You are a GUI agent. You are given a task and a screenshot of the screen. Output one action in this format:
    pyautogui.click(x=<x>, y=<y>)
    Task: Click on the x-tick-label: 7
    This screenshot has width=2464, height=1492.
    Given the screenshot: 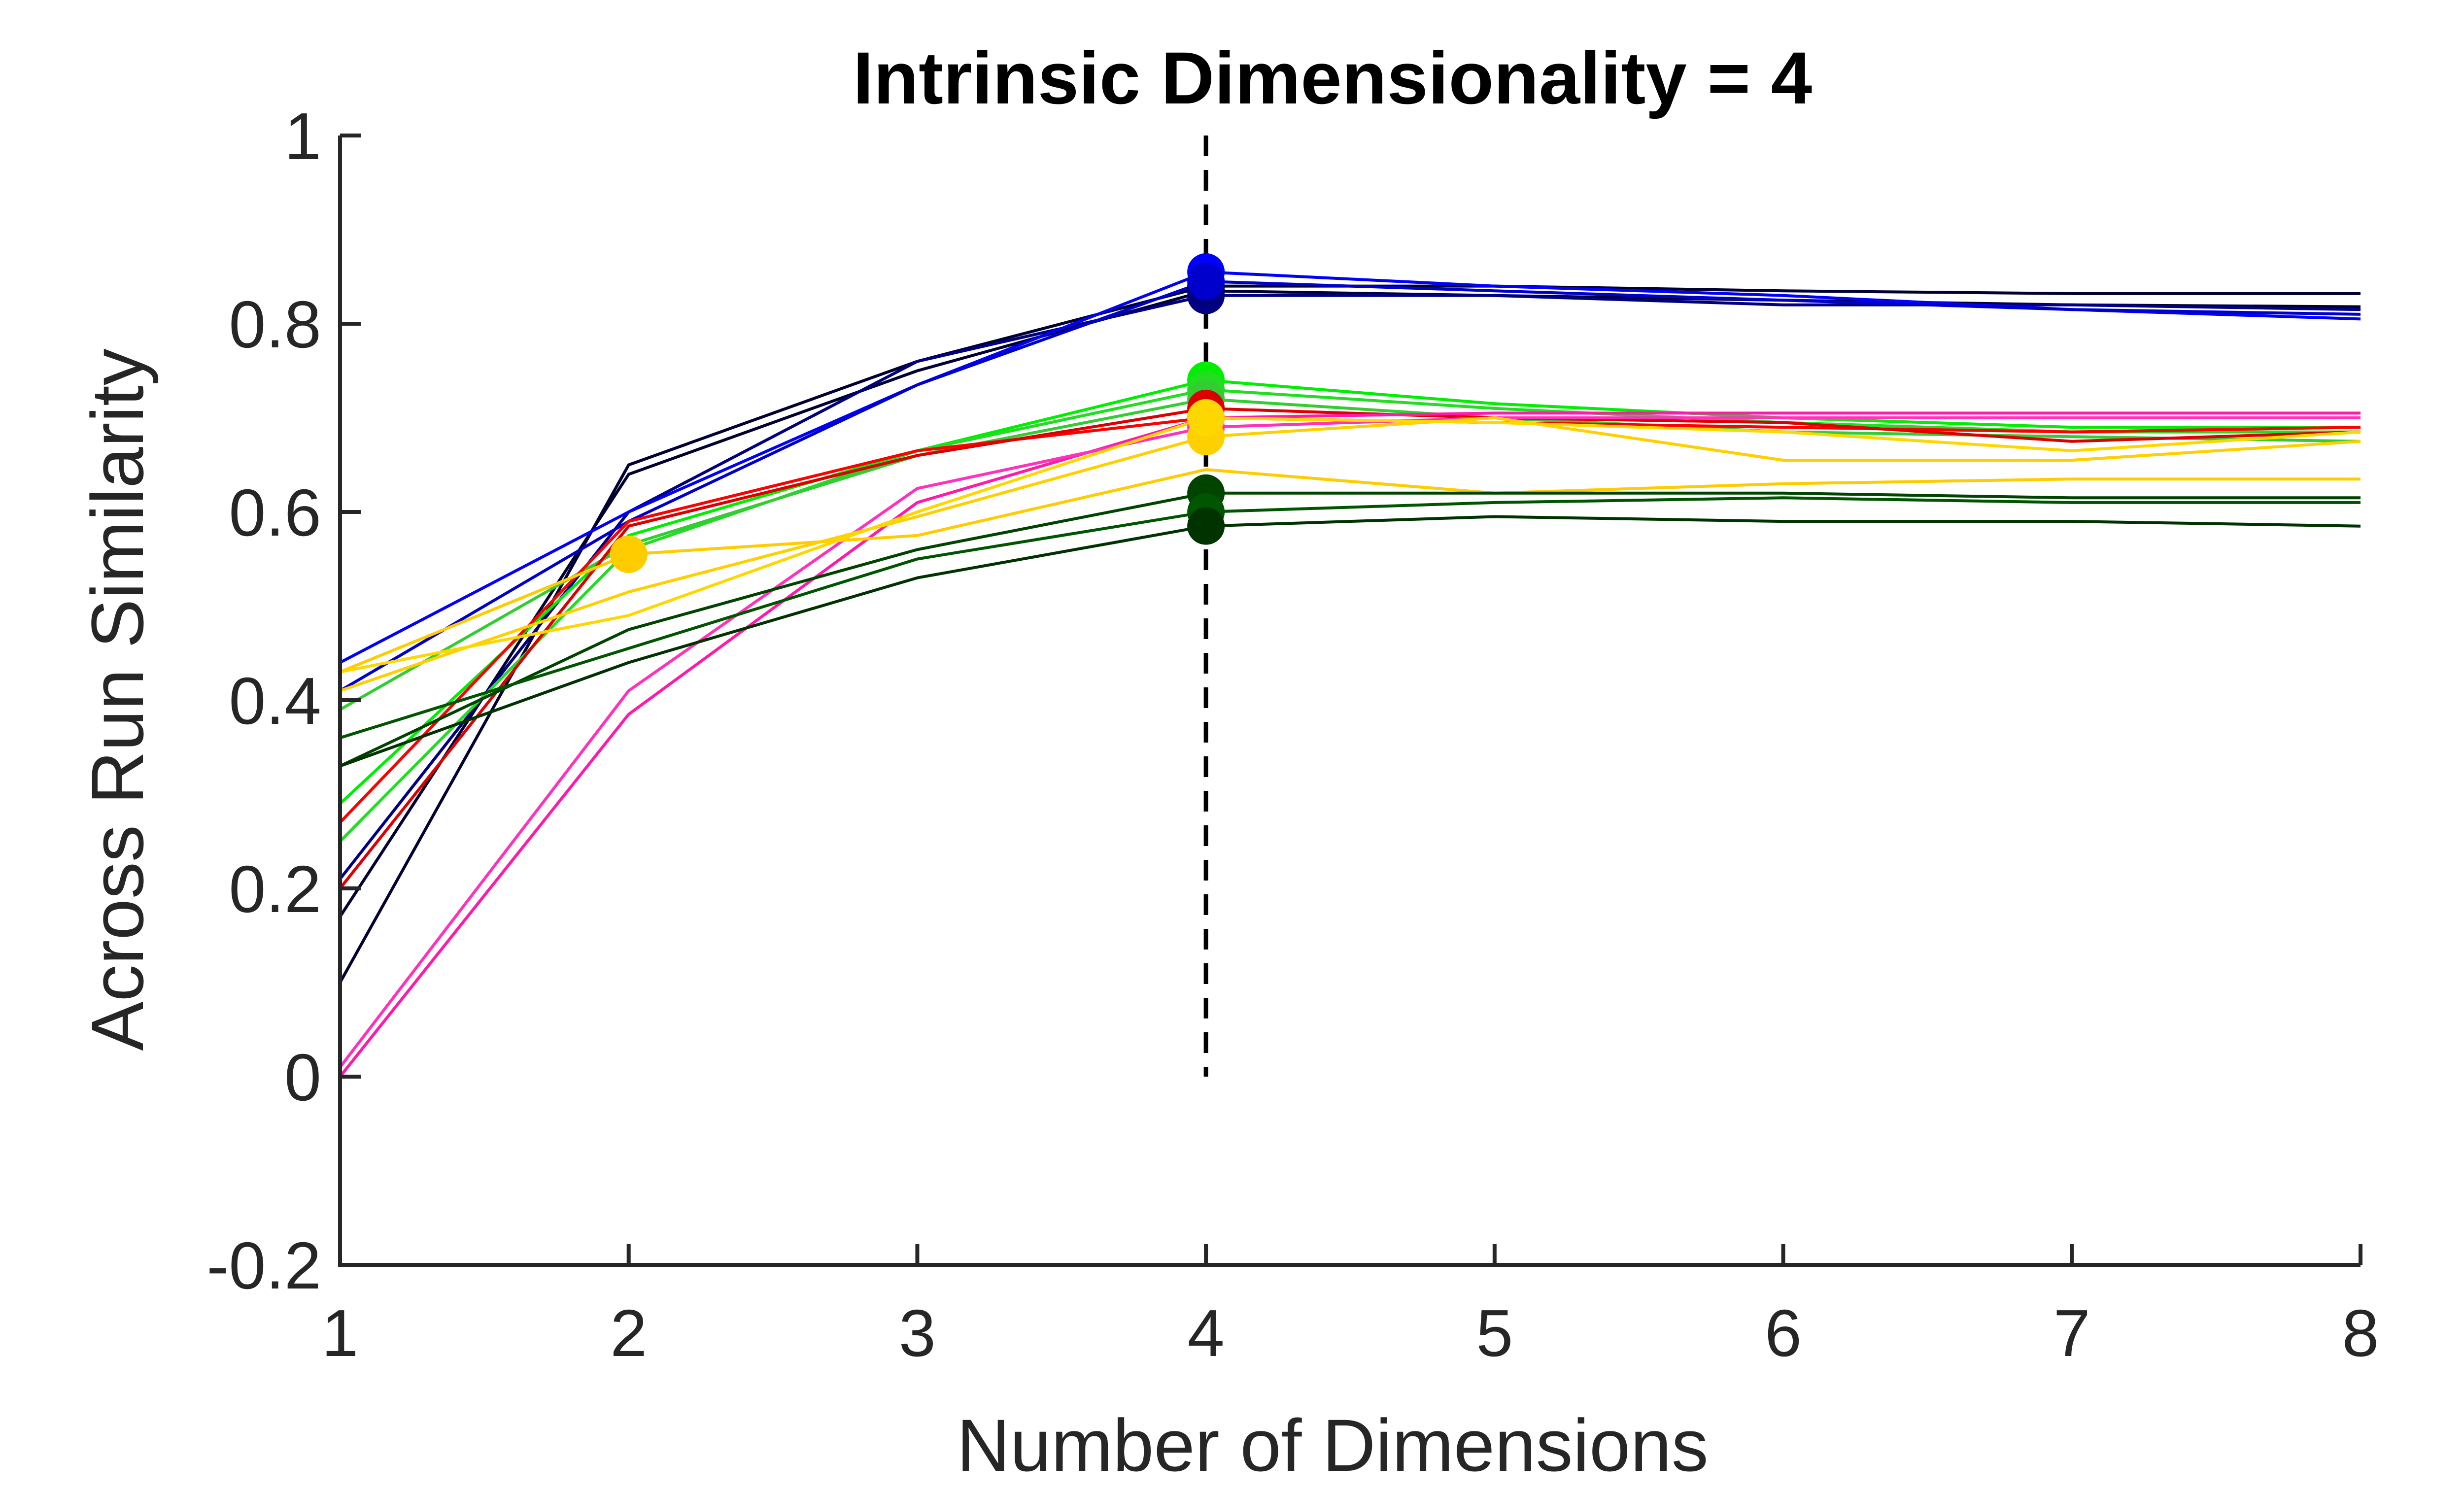 What is the action you would take?
    pyautogui.click(x=2071, y=1333)
    